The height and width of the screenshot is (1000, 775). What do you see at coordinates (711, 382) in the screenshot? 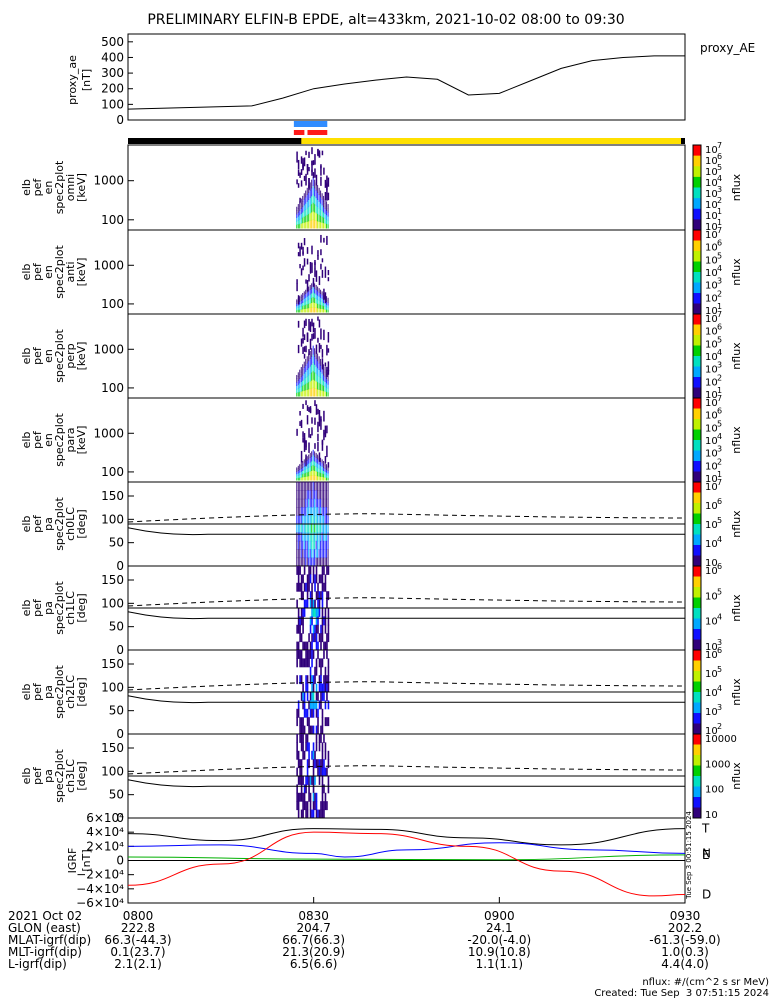
I see `colorbar-tick-label: 10` at bounding box center [711, 382].